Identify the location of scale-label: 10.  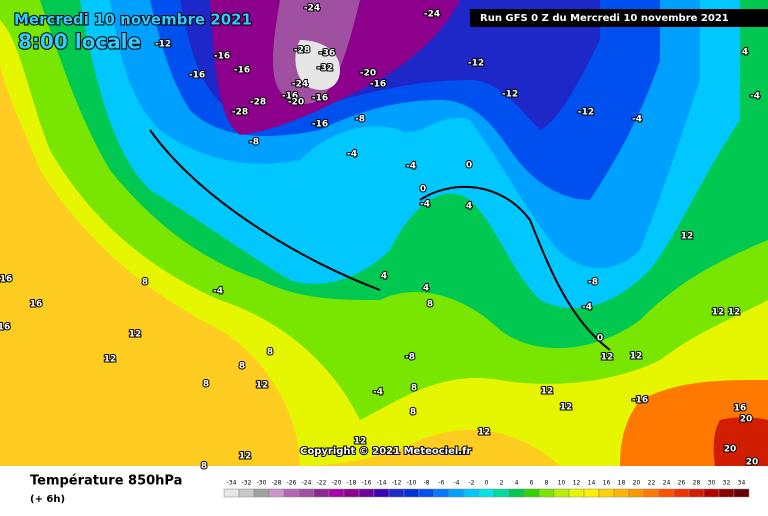
(562, 483).